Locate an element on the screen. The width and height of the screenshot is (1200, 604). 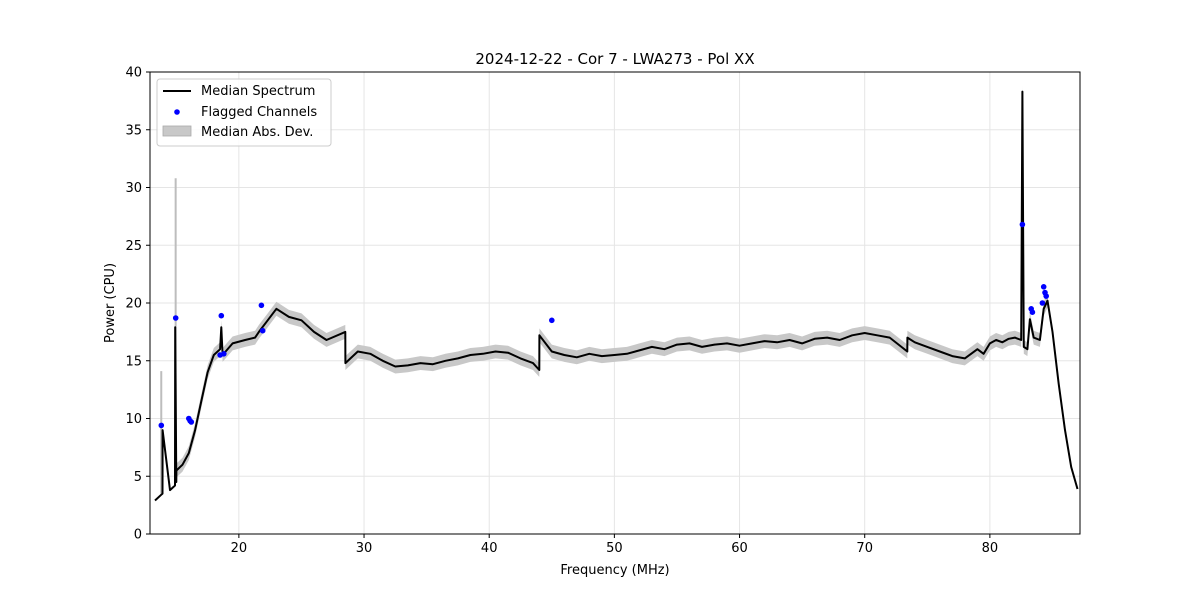
legend-label-mad: Median Abs. Dev. is located at coordinates (257, 132).